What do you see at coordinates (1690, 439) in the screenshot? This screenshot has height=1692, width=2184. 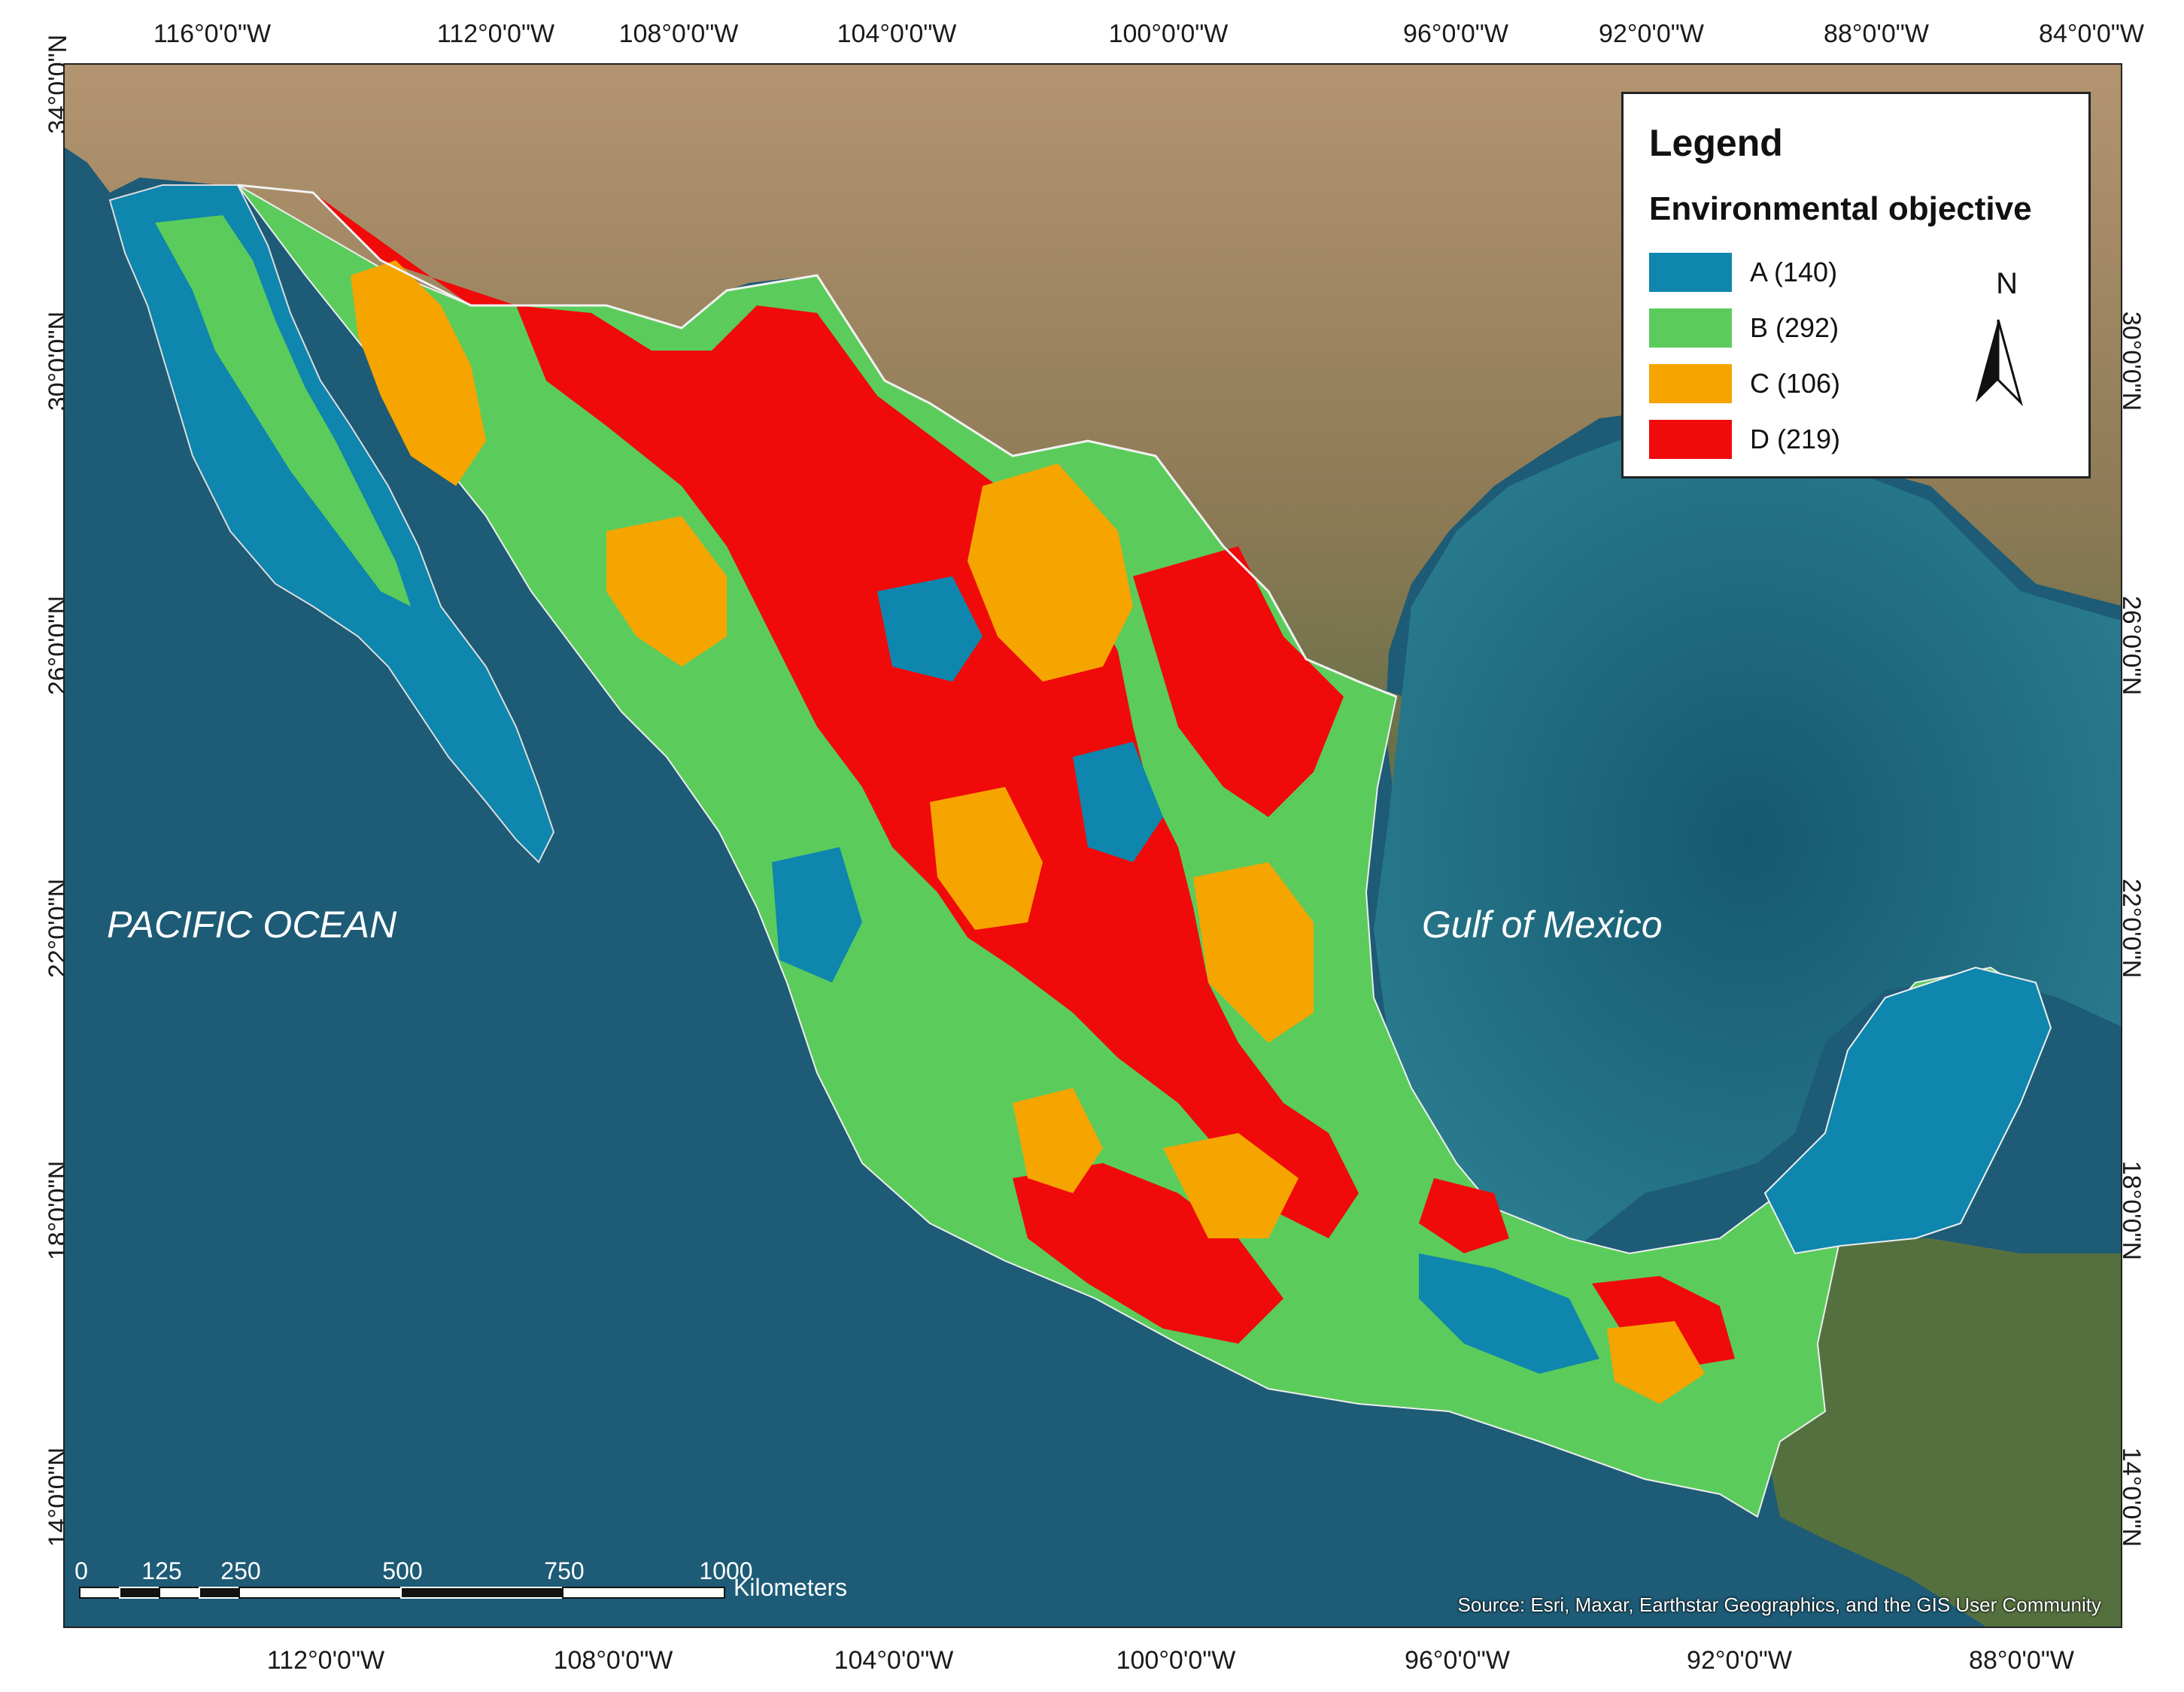 I see `legend-swatch-d` at bounding box center [1690, 439].